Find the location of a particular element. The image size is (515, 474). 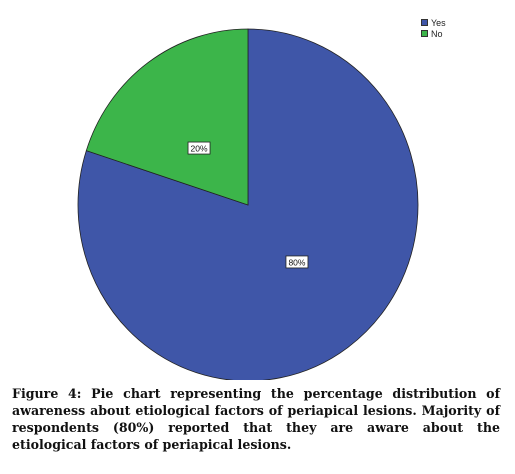

data-label-no: 20% is located at coordinates (199, 148).